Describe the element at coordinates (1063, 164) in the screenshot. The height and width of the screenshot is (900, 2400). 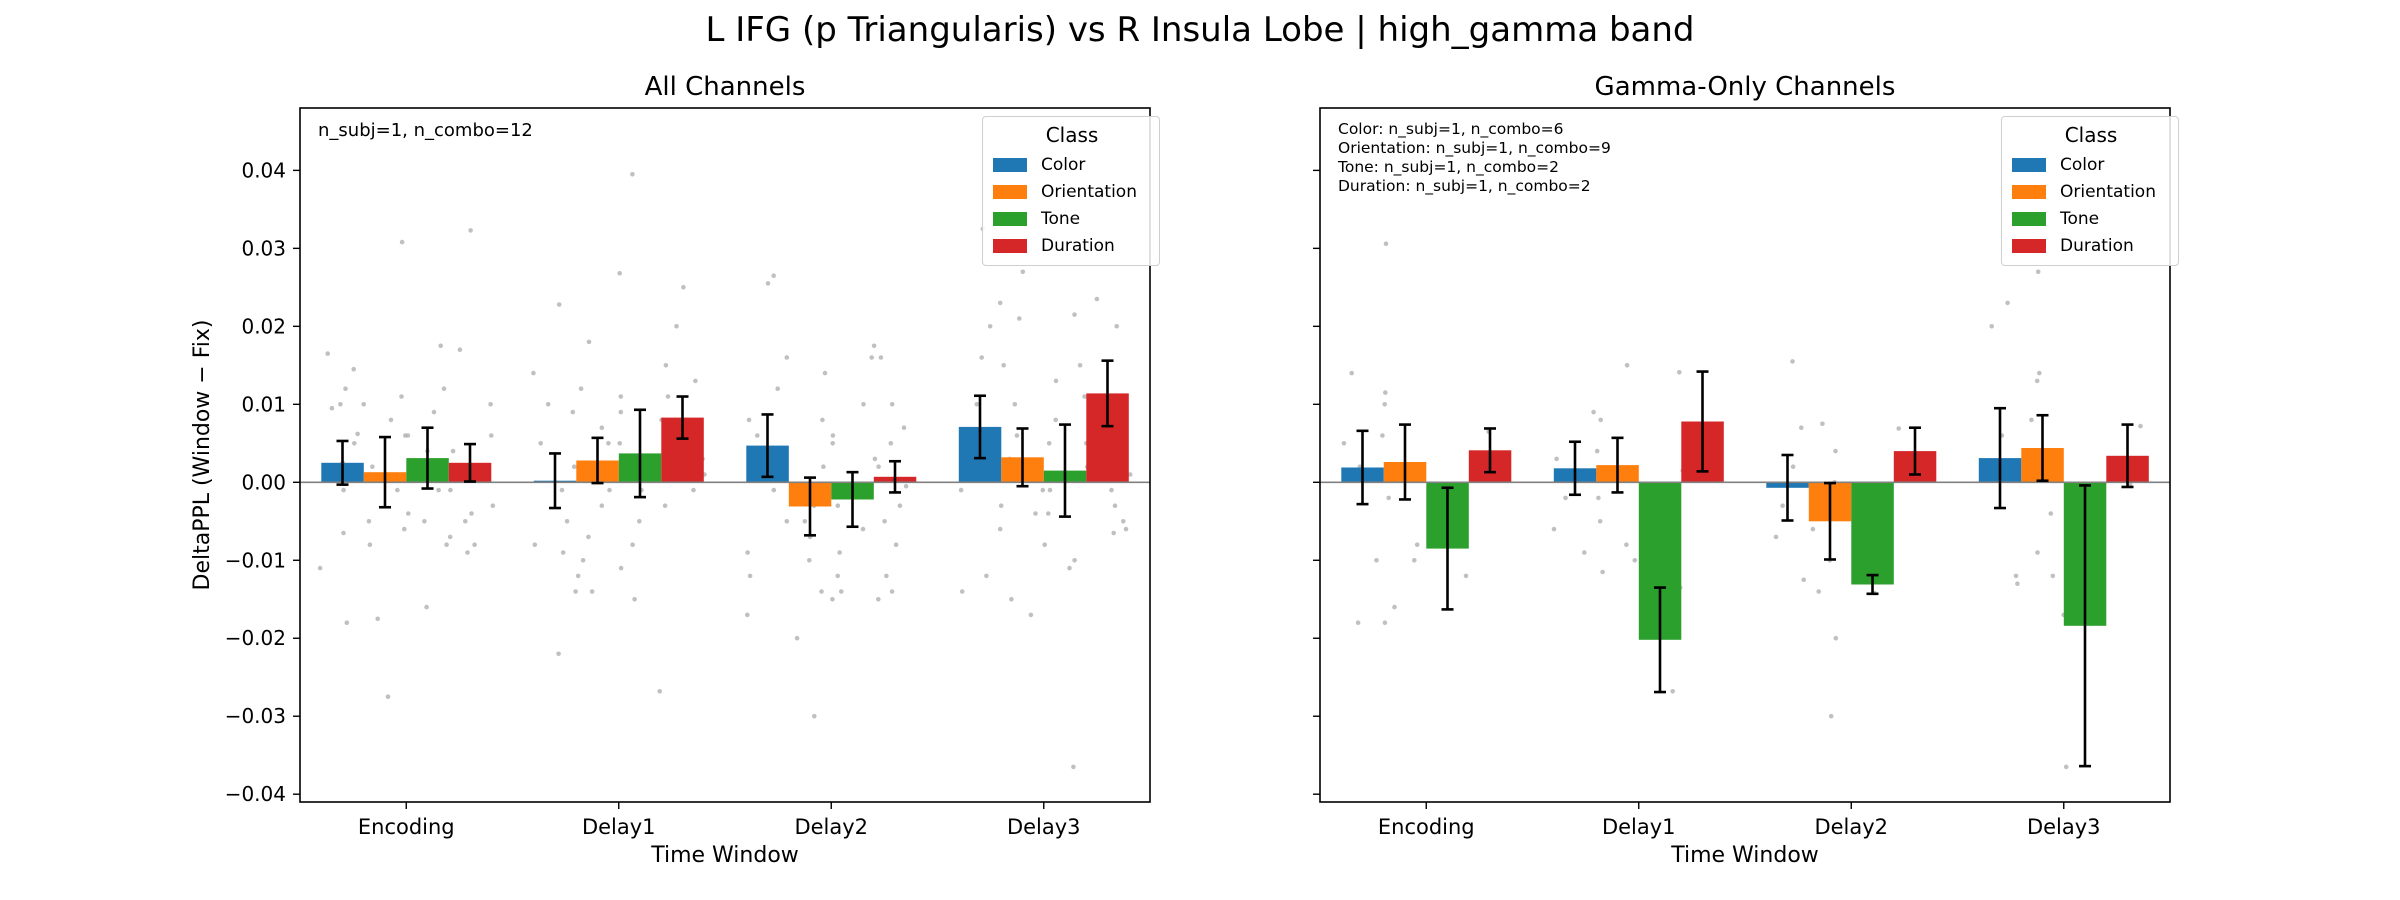
I see `left-legend-label-color: Color` at that location.